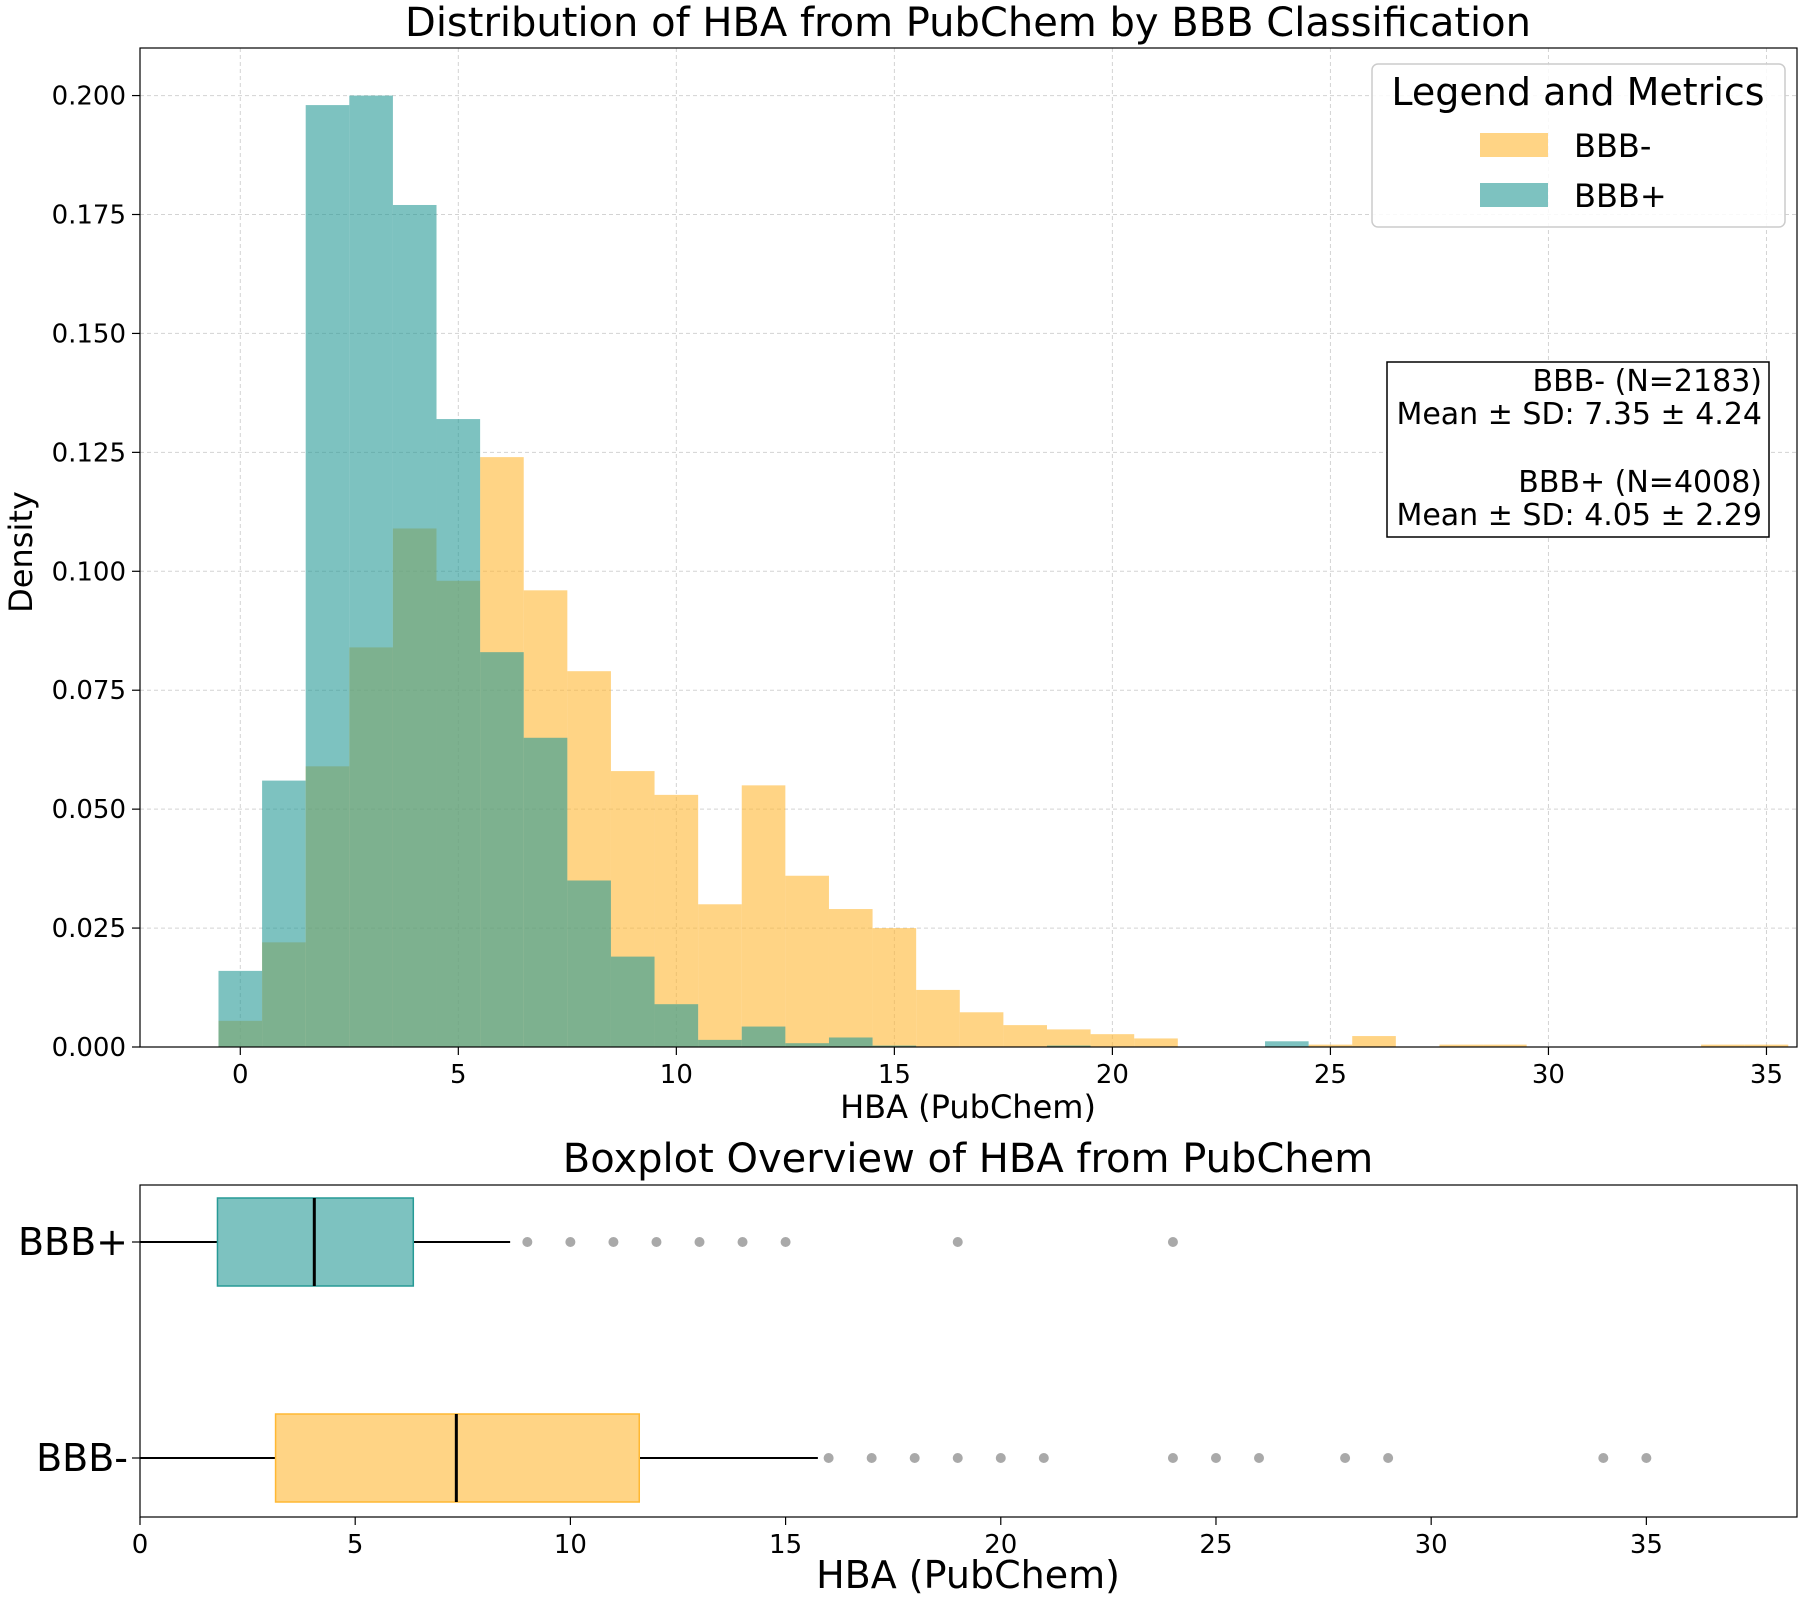 The image size is (1800, 1600). What do you see at coordinates (1514, 145) in the screenshot?
I see `legend-swatch-bbb-minus` at bounding box center [1514, 145].